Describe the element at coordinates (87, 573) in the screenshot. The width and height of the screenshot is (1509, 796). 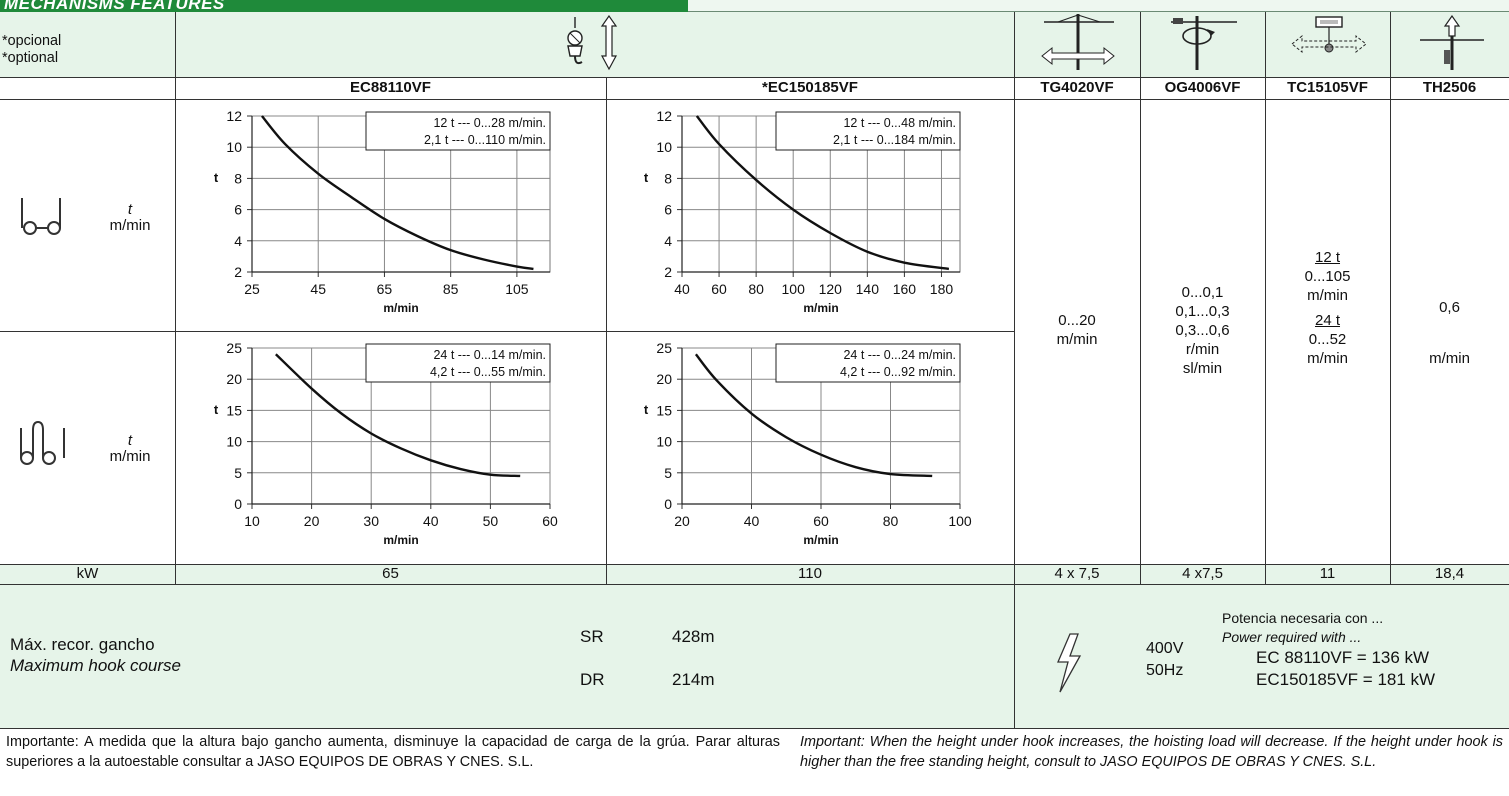
I see `kw-label: kW` at that location.